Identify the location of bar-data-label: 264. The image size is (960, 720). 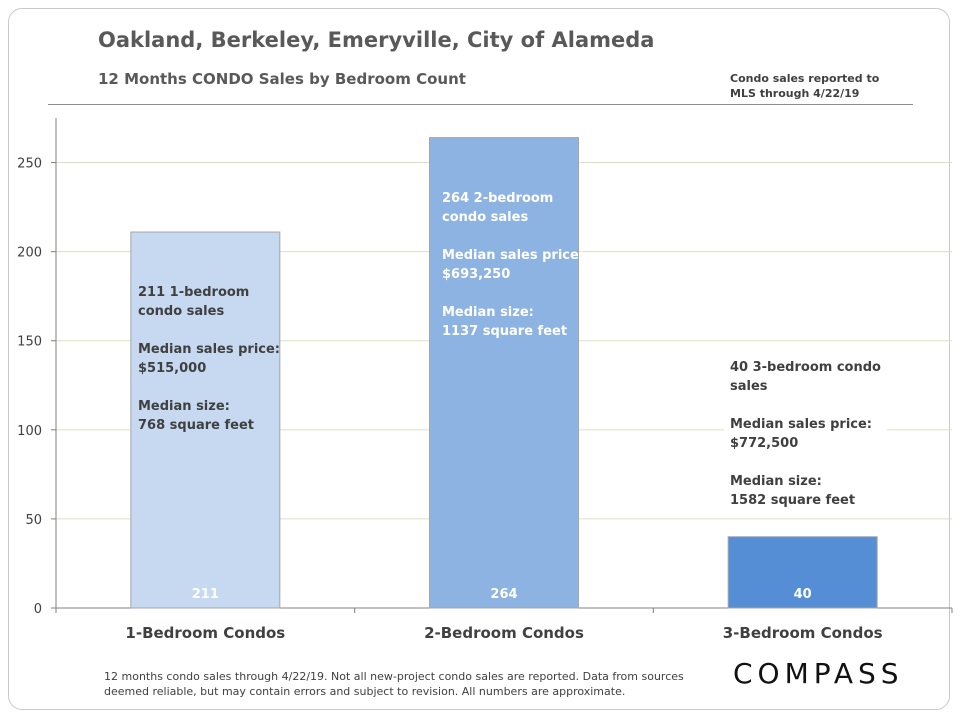
(503, 594).